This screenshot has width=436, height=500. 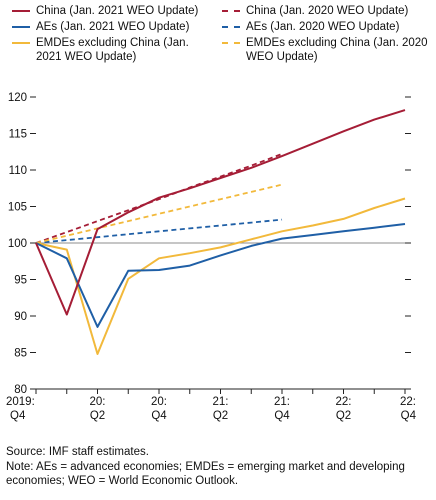 What do you see at coordinates (17, 244) in the screenshot?
I see `y-tick-label: 100` at bounding box center [17, 244].